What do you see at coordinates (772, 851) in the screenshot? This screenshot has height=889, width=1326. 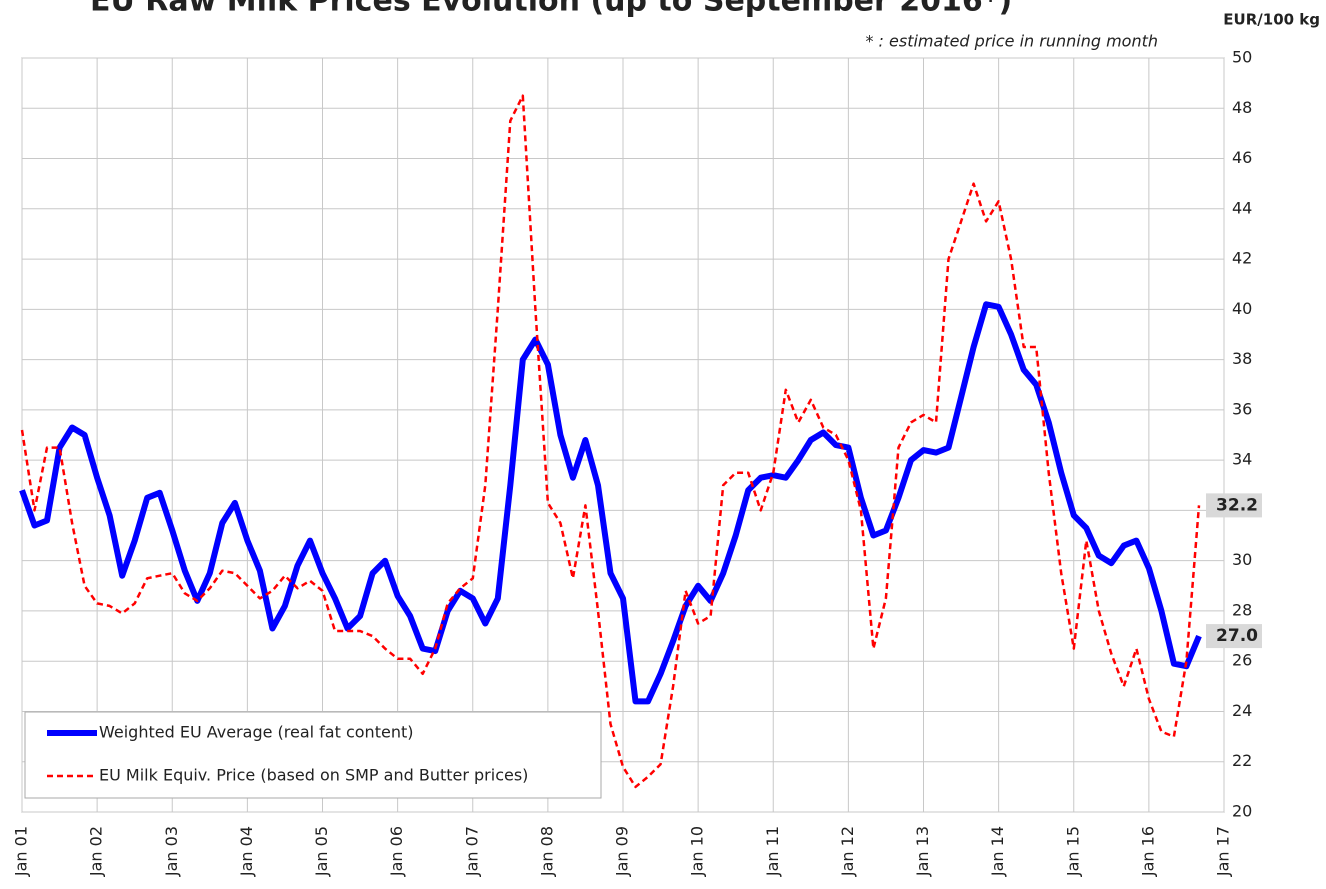 I see `x-tick-label: Jan 11` at bounding box center [772, 851].